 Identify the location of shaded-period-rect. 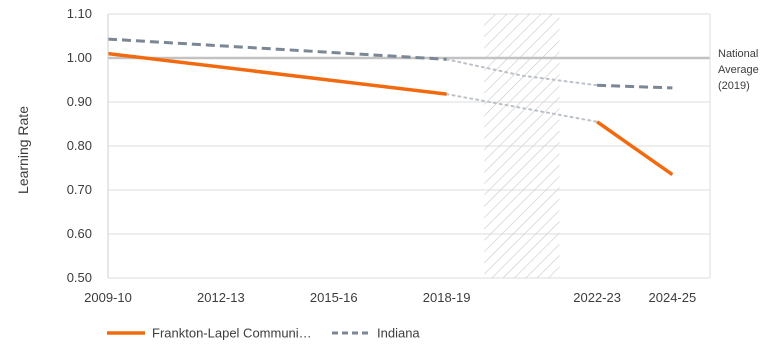
(521, 146).